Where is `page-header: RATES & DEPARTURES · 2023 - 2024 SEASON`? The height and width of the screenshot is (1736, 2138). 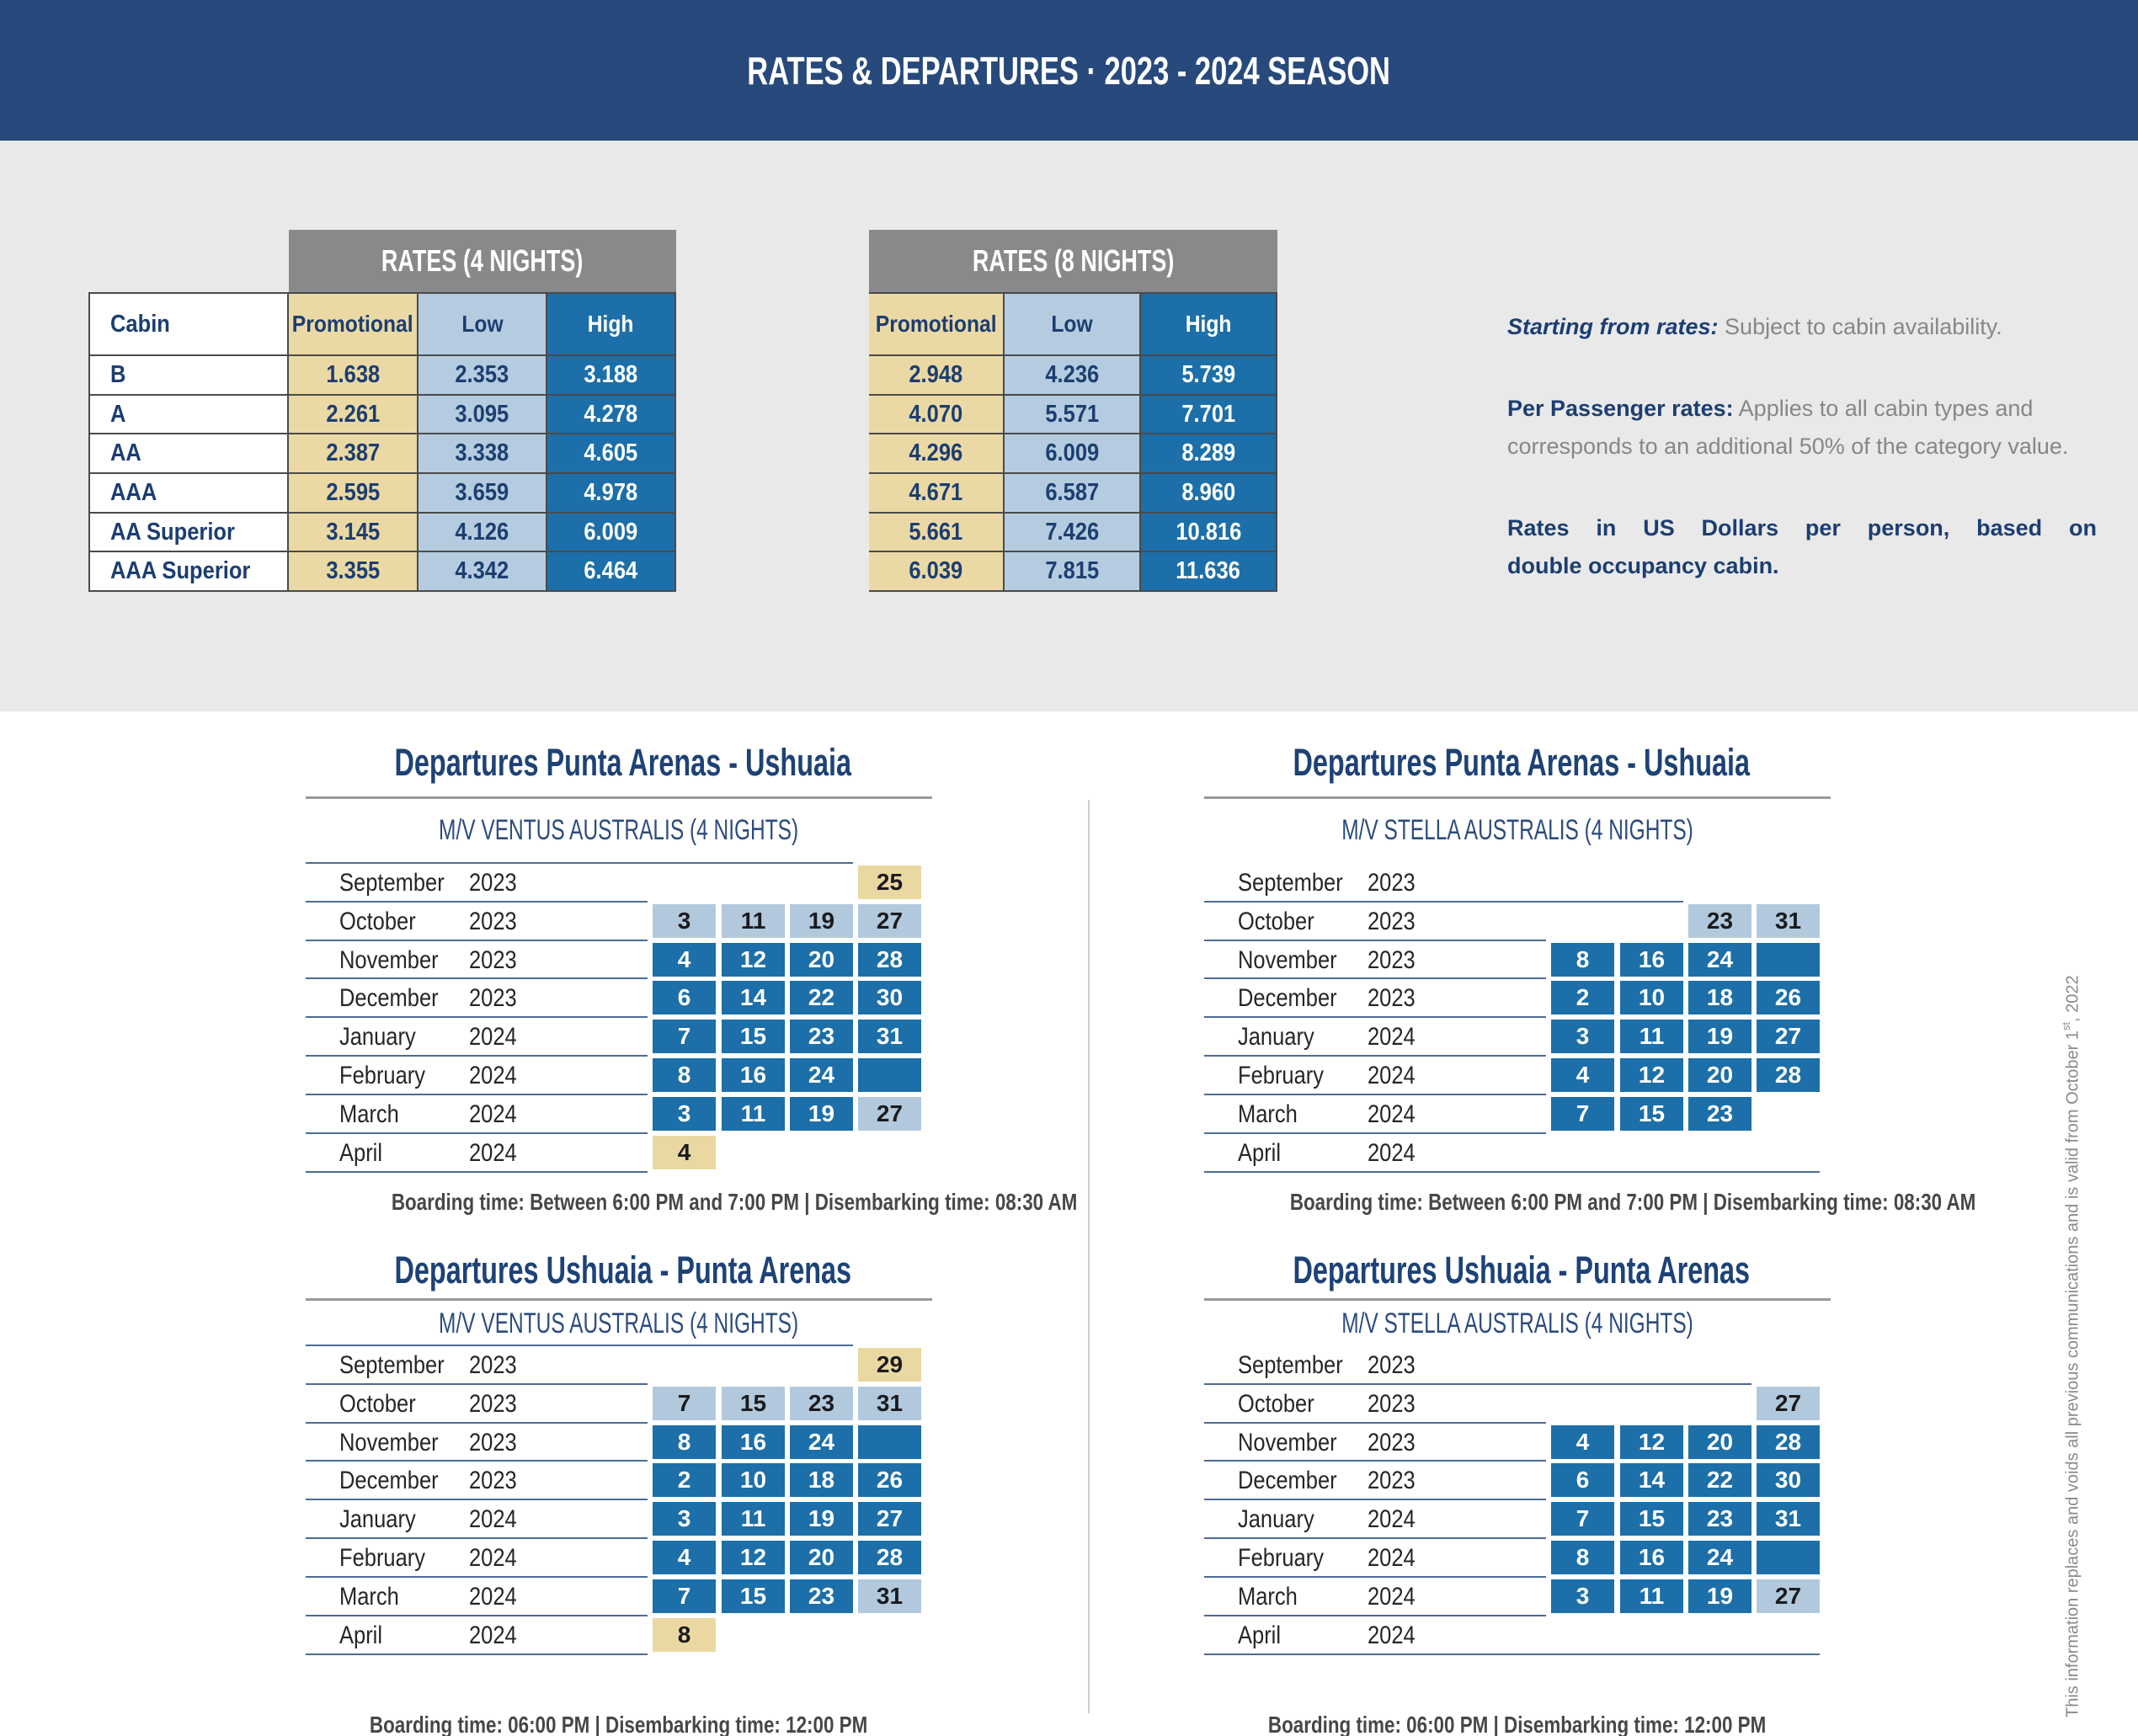
page-header: RATES & DEPARTURES · 2023 - 2024 SEASON is located at coordinates (1069, 70).